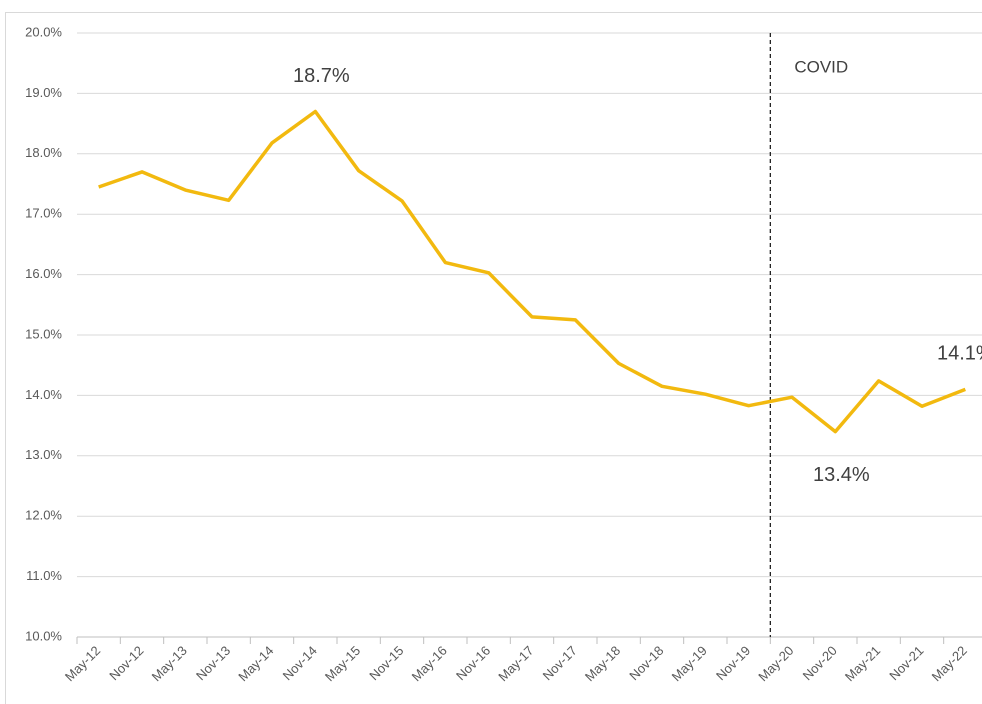 The width and height of the screenshot is (982, 704). Describe the element at coordinates (602, 663) in the screenshot. I see `x-tick-label: May-18` at that location.